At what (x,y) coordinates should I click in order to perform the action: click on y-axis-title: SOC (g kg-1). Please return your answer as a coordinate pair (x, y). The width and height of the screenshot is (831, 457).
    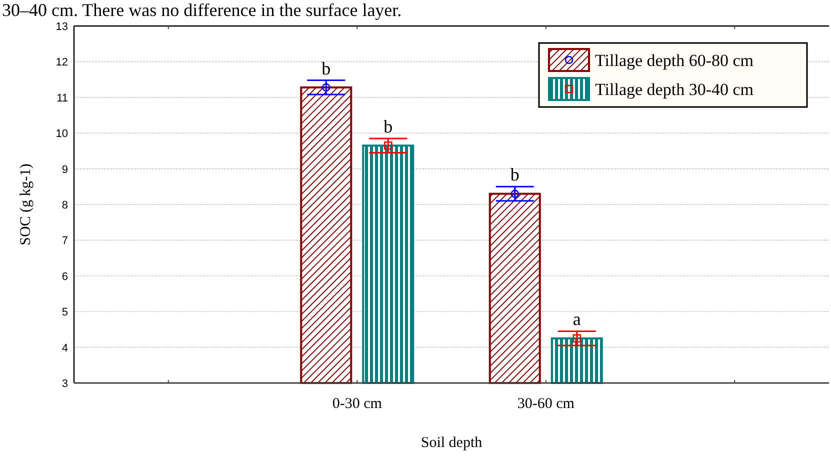
    Looking at the image, I should click on (26, 205).